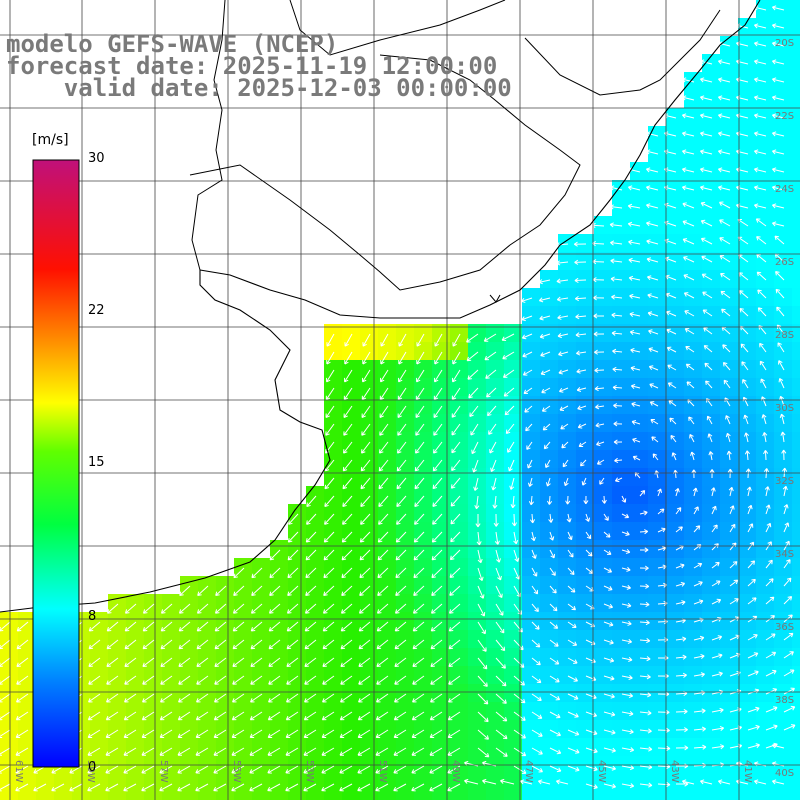 Image resolution: width=800 pixels, height=800 pixels. What do you see at coordinates (784, 189) in the screenshot?
I see `latitude-label: 24S` at bounding box center [784, 189].